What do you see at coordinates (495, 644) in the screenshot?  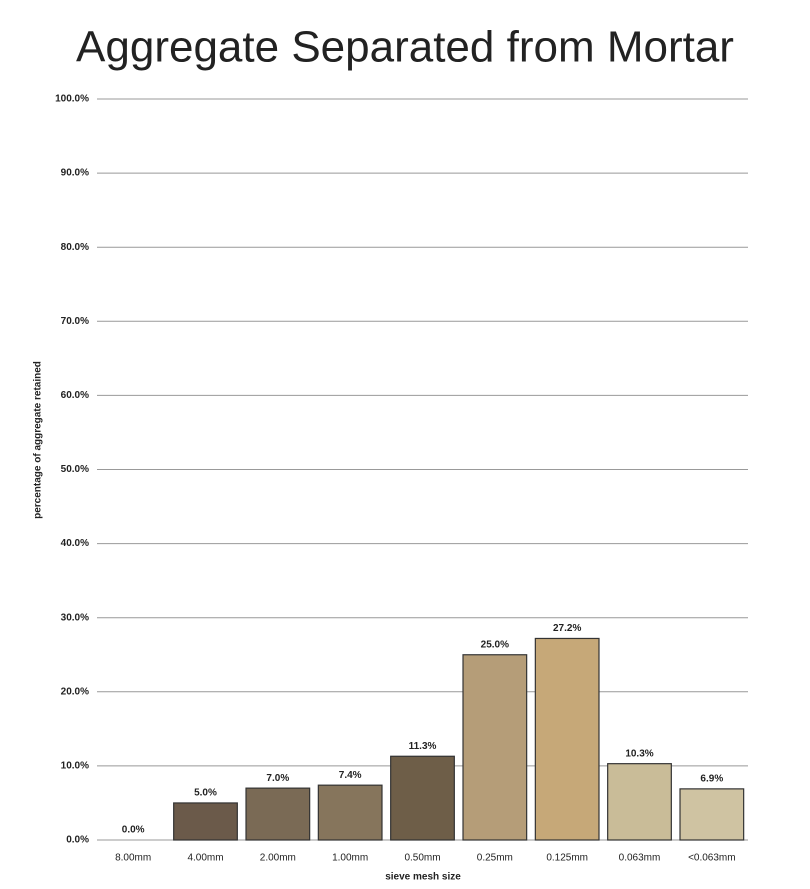 I see `data-label: 25.0%` at bounding box center [495, 644].